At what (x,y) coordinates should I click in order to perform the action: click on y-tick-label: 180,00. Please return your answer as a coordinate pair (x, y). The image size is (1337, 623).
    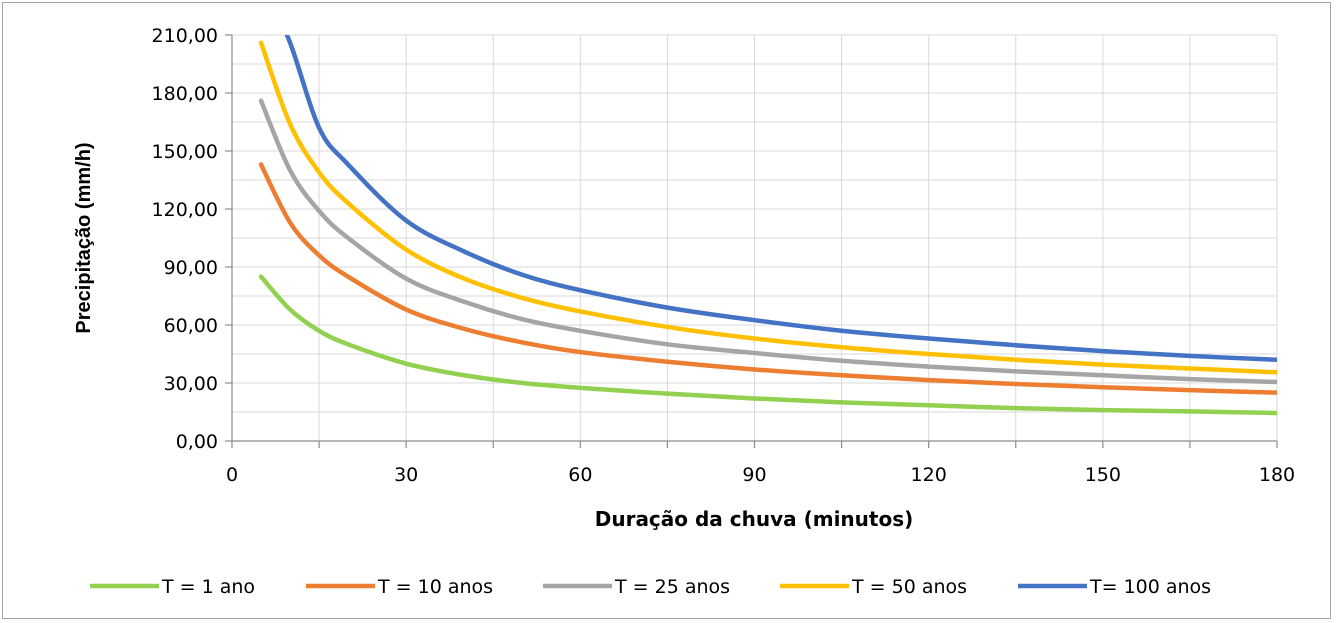
    Looking at the image, I should click on (185, 94).